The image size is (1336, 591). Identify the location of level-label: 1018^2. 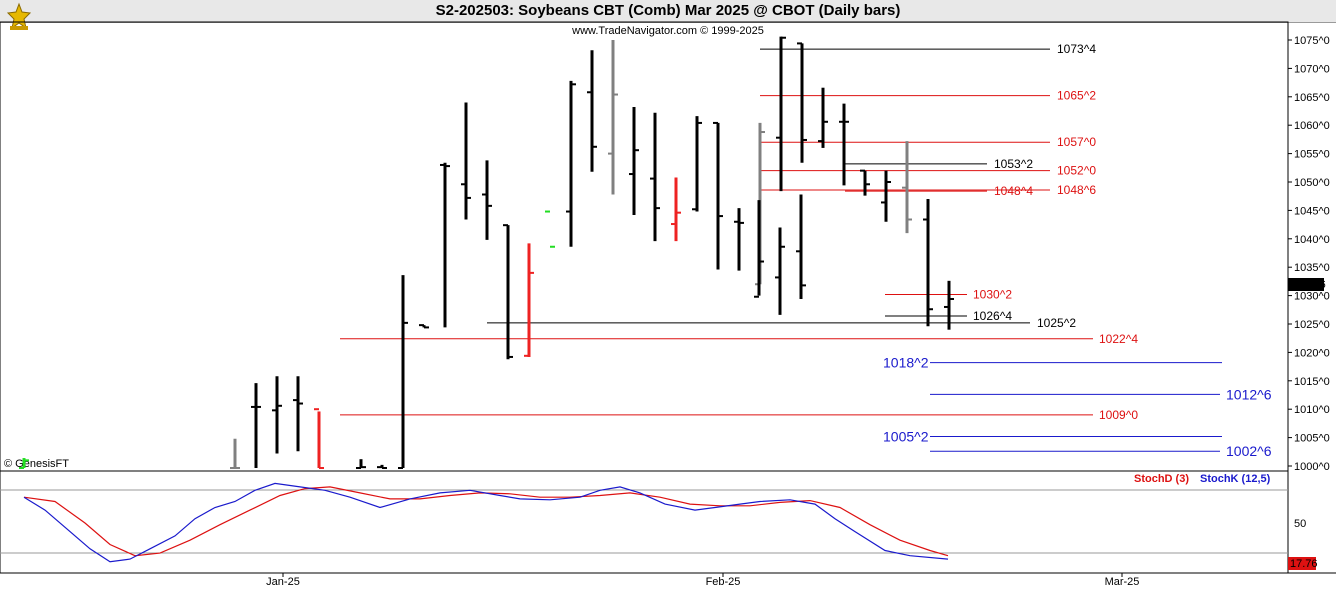
(906, 363).